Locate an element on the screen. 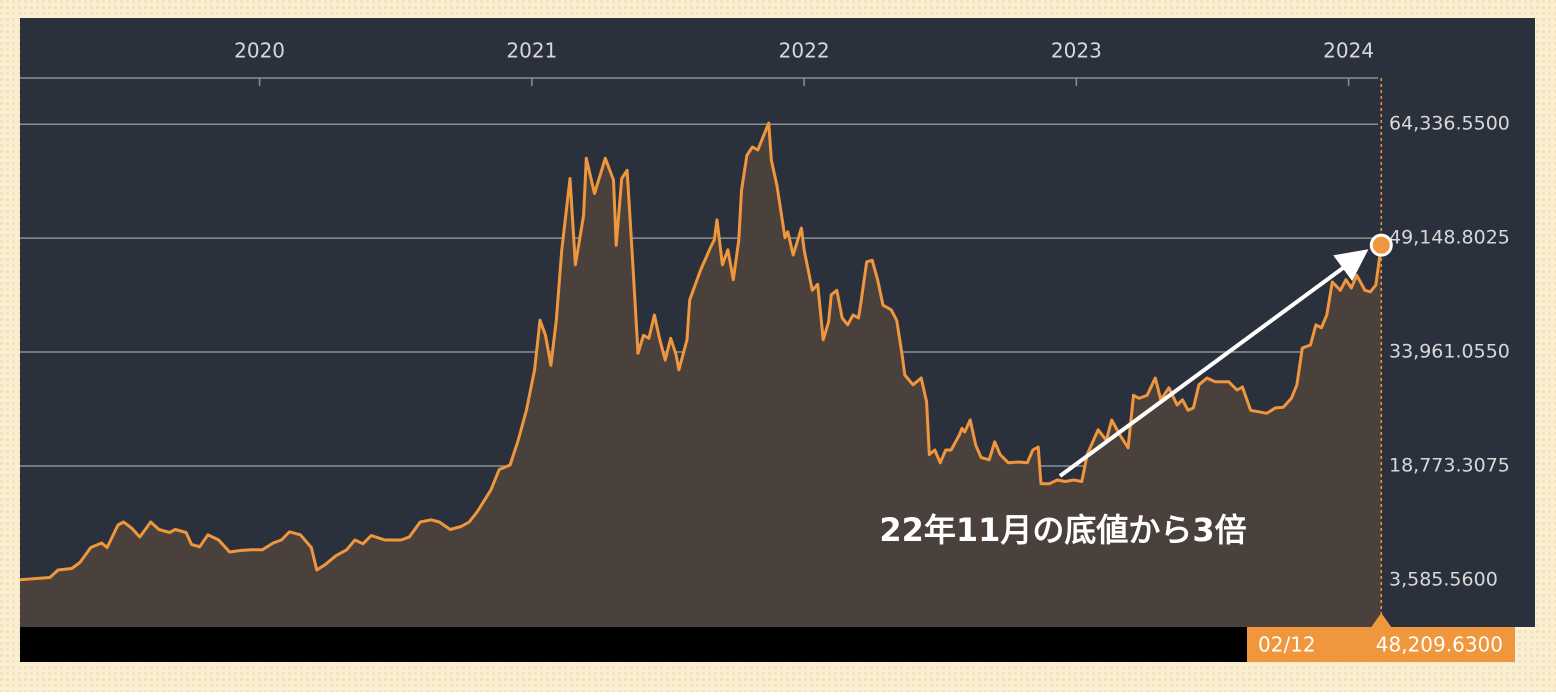 This screenshot has width=1556, height=696. x-tick-label: 2023 is located at coordinates (1076, 51).